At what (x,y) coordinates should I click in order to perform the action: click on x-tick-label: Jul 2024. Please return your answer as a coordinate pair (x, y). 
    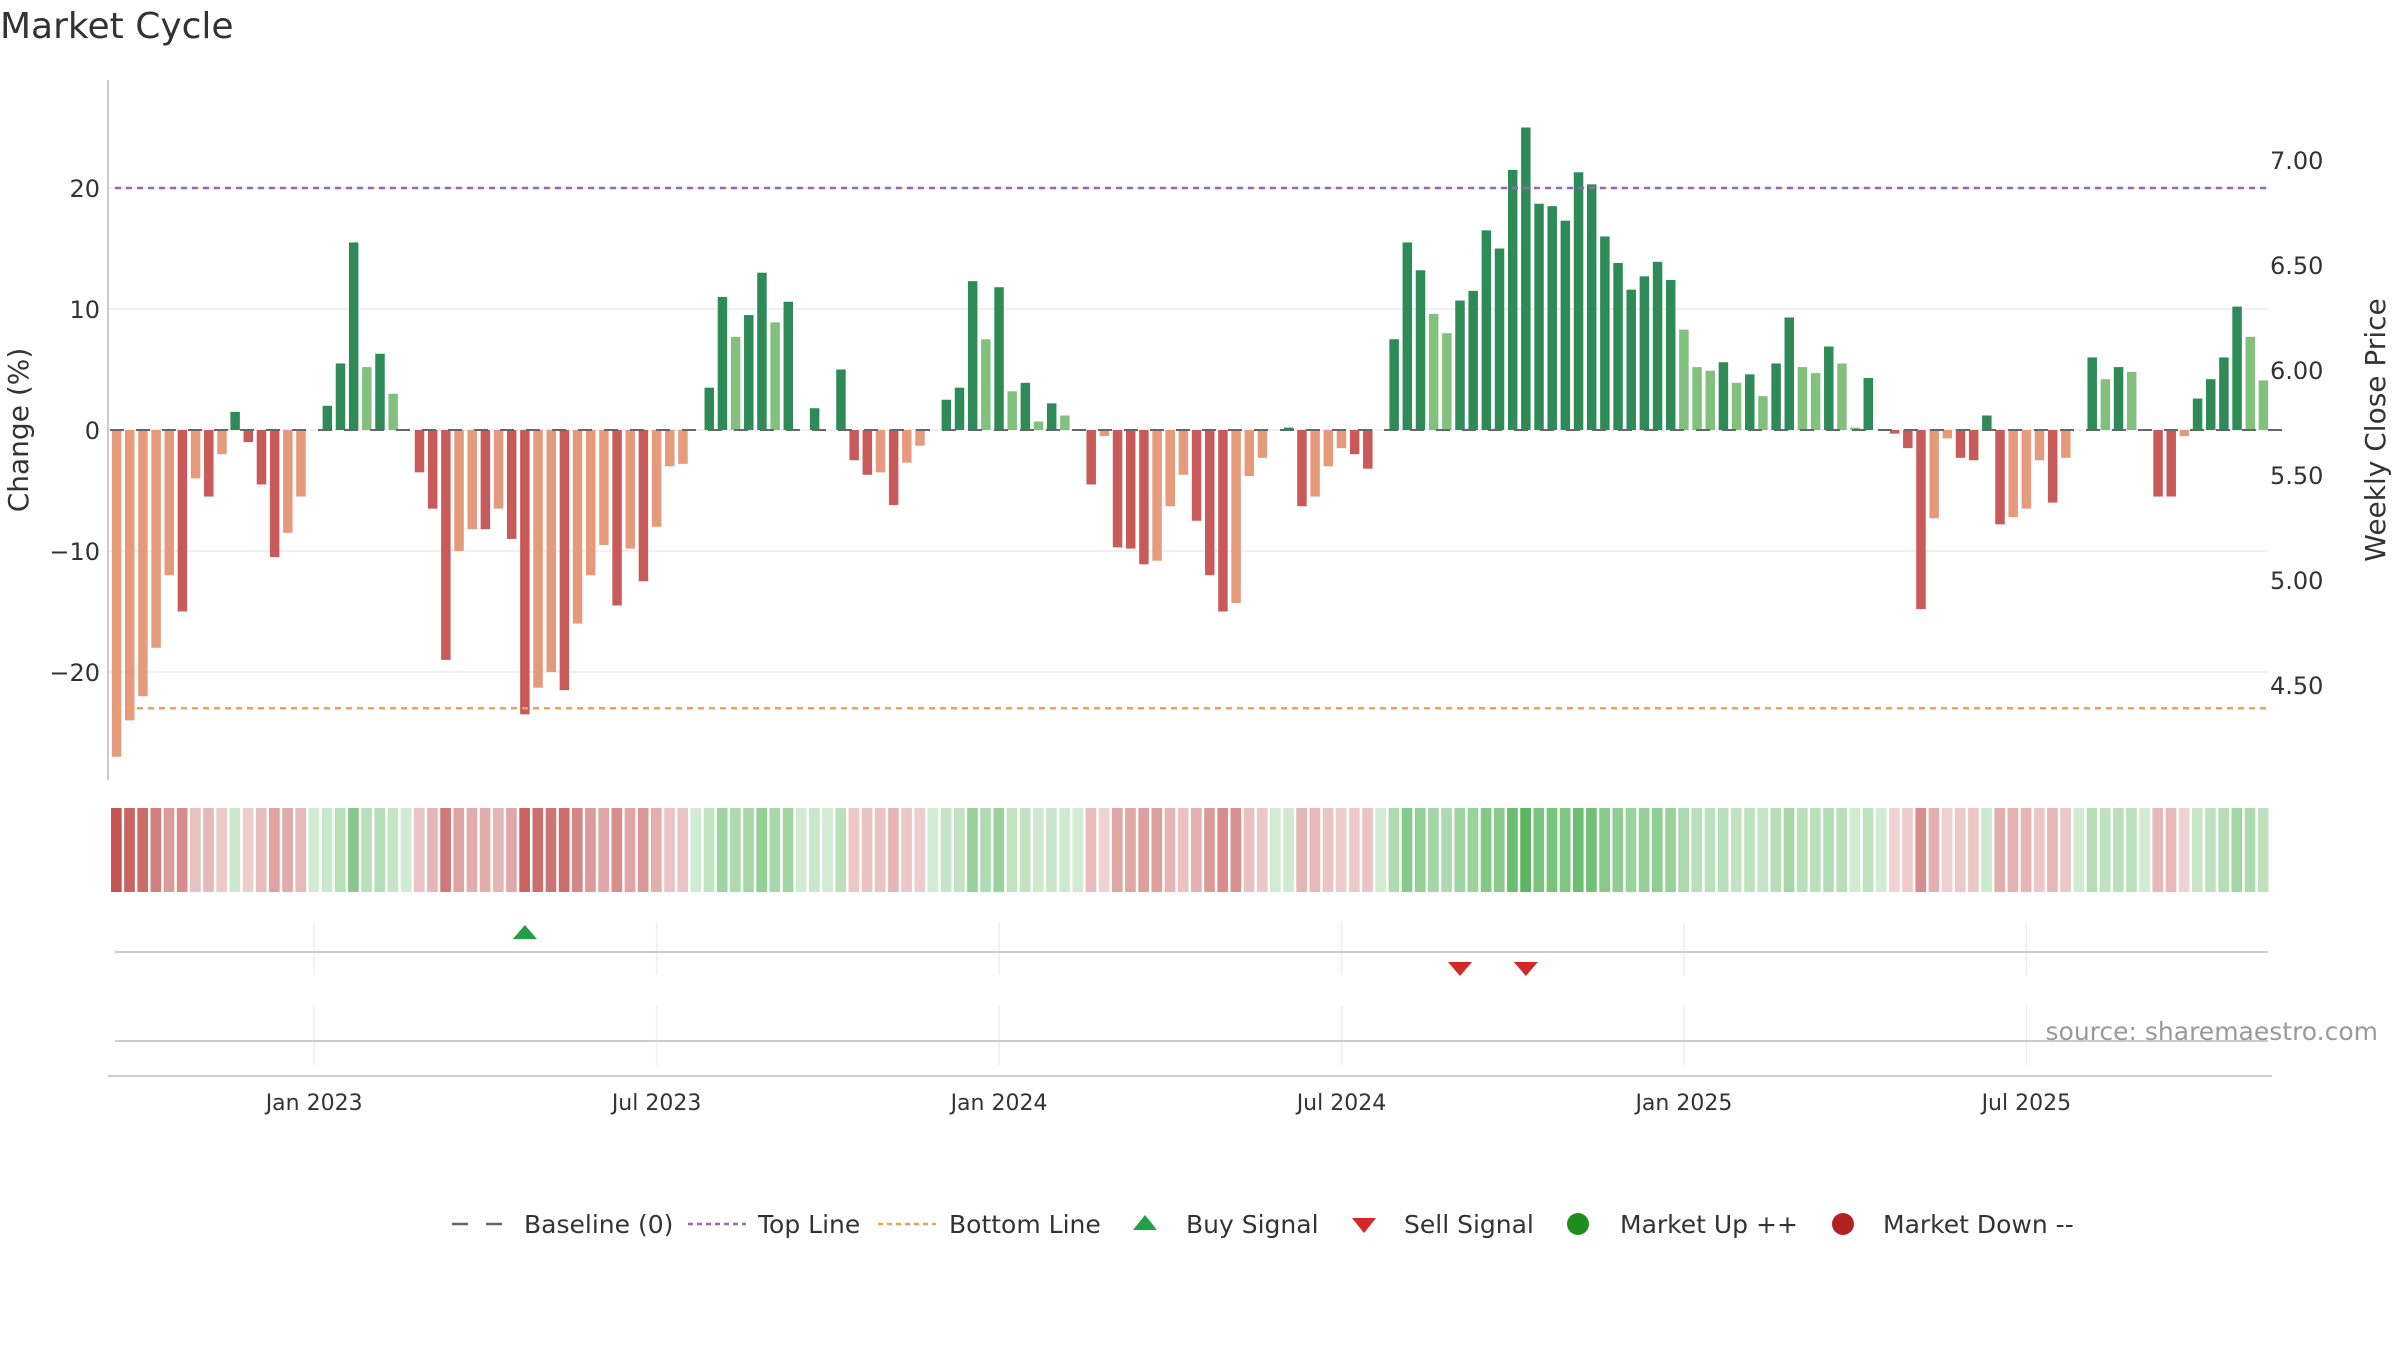
    Looking at the image, I should click on (1341, 1103).